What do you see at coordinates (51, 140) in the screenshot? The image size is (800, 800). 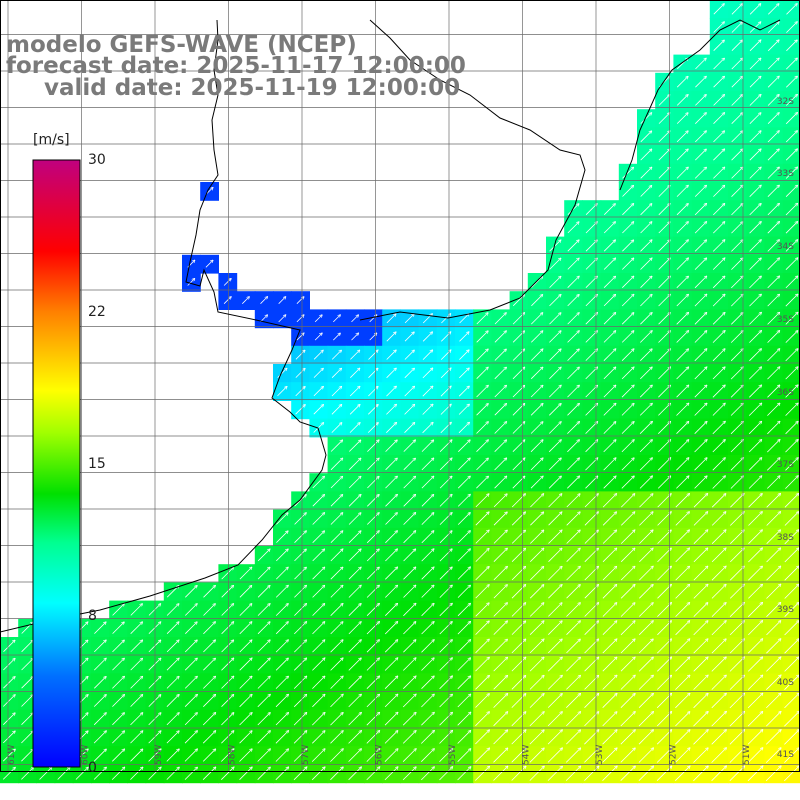 I see `colorbar-unit: [m/s]` at bounding box center [51, 140].